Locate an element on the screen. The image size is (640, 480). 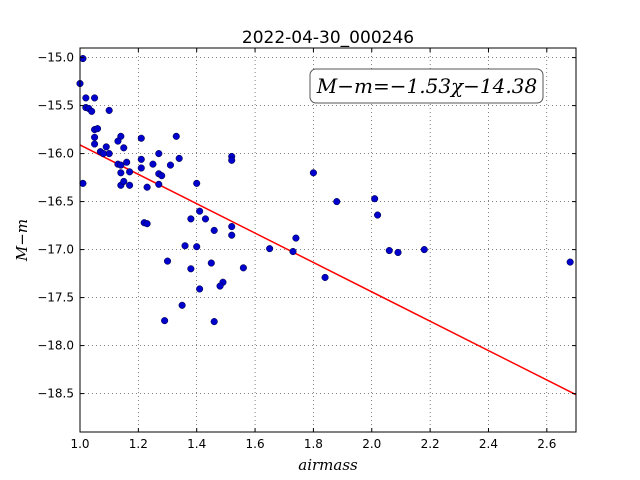
x-tick-label: 2.2 is located at coordinates (430, 444).